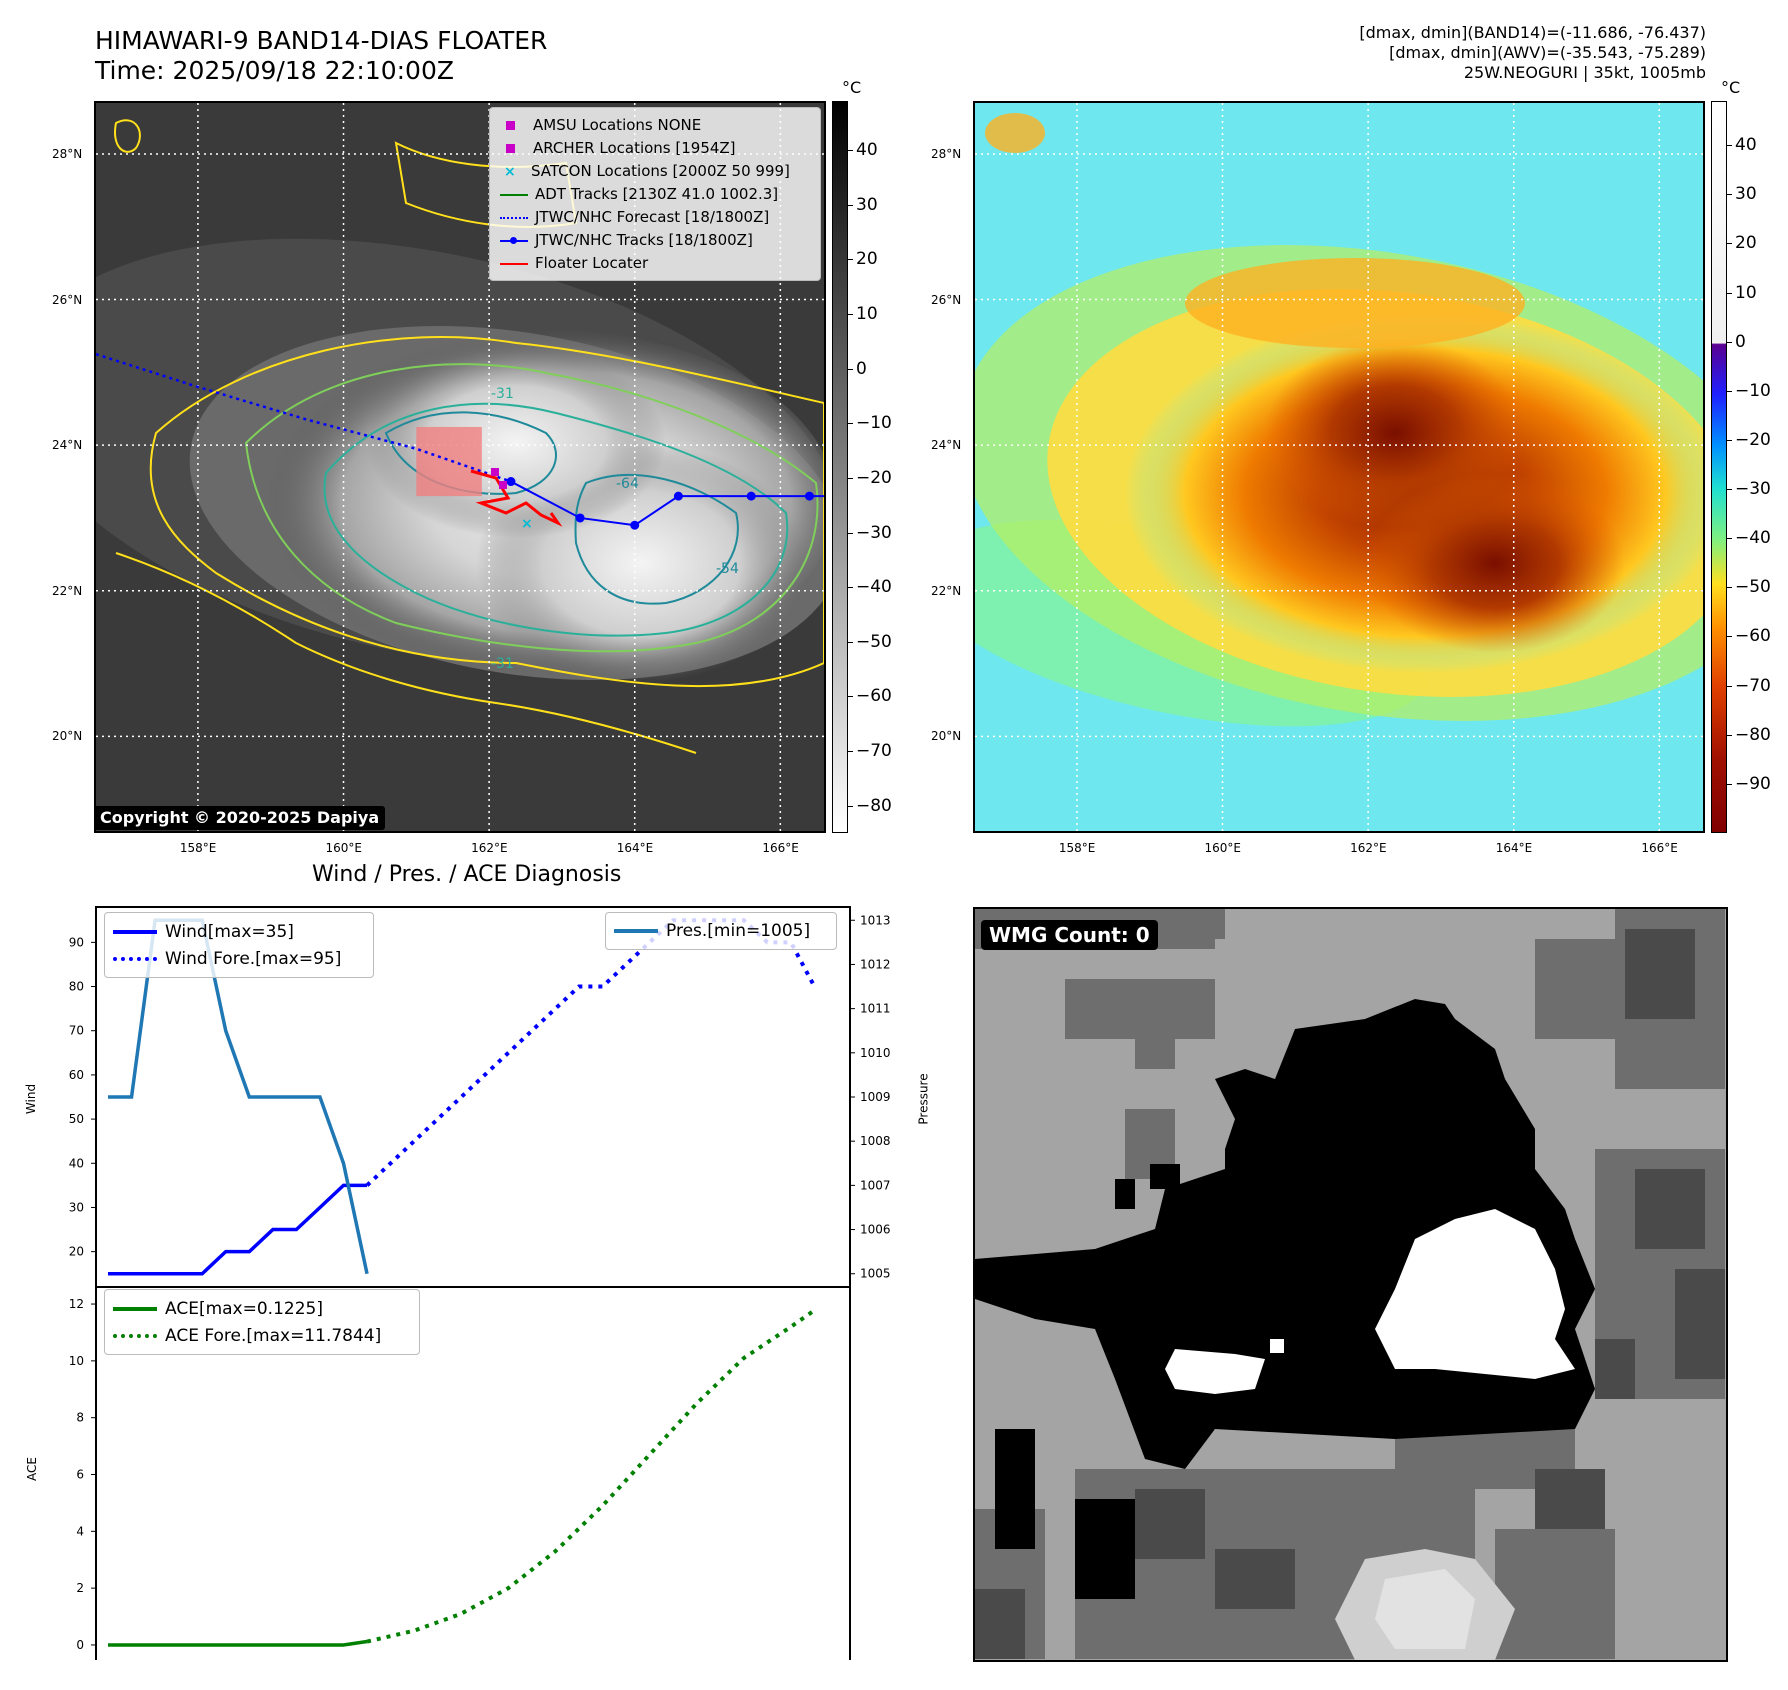 The width and height of the screenshot is (1788, 1690). I want to click on legend-item-amsu: AMSU Locations NONE, so click(600, 125).